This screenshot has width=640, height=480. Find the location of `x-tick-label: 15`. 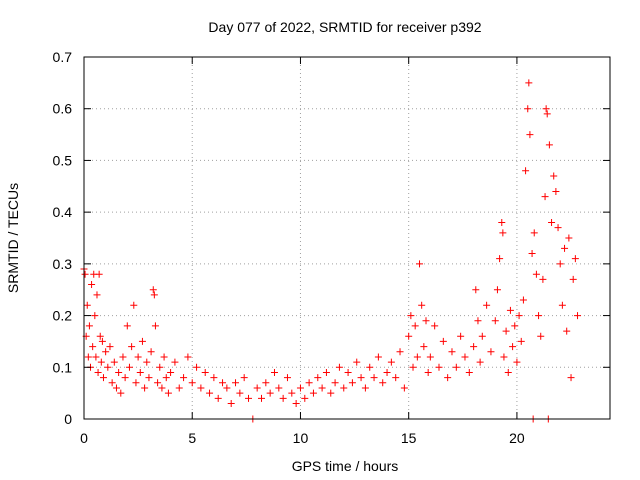

x-tick-label: 15 is located at coordinates (409, 438).